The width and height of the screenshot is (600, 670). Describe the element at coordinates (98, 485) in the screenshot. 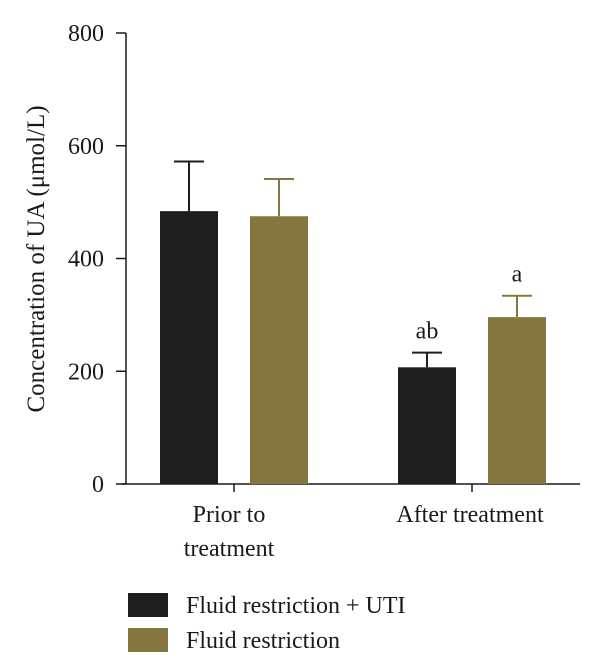

I see `y-tick-label: 0` at that location.